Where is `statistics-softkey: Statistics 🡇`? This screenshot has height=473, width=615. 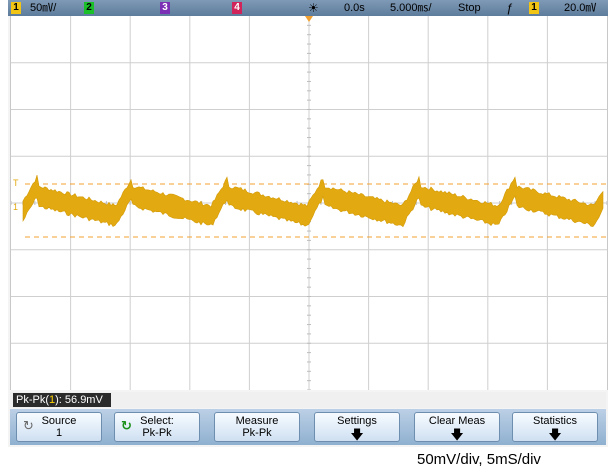 statistics-softkey: Statistics 🡇 is located at coordinates (555, 427).